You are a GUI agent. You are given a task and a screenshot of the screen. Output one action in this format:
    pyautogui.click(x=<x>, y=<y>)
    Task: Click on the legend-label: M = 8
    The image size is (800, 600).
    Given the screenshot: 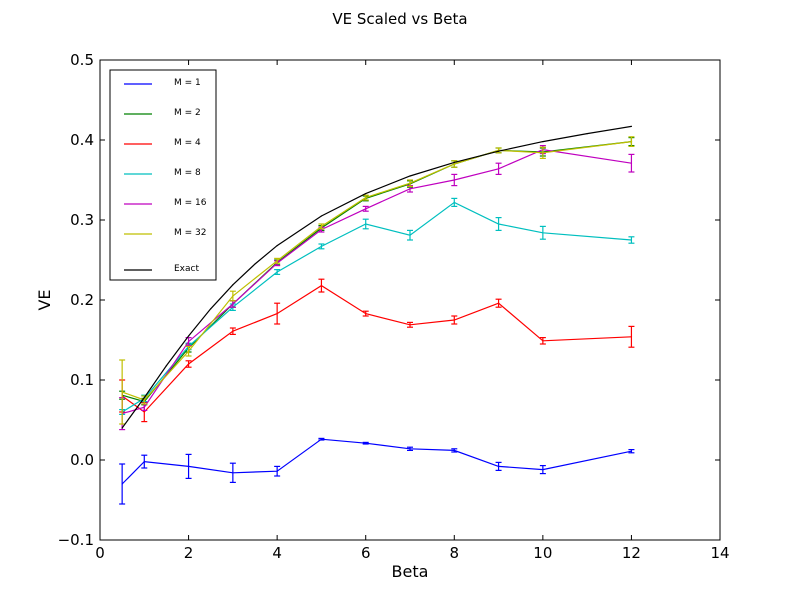 What is the action you would take?
    pyautogui.click(x=187, y=173)
    